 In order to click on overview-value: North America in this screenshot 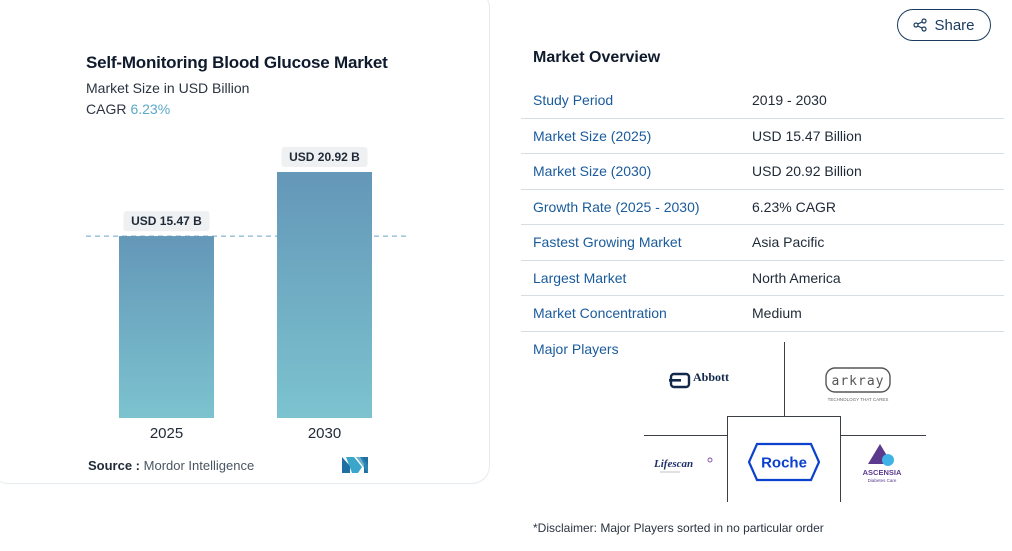, I will do `click(796, 277)`.